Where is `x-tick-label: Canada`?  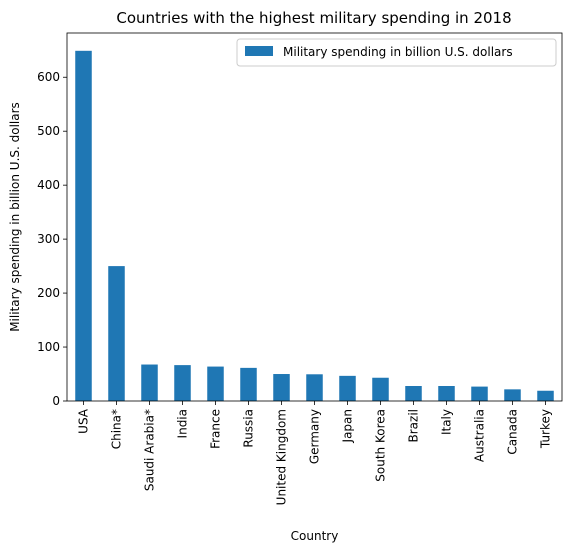 x-tick-label: Canada is located at coordinates (513, 432).